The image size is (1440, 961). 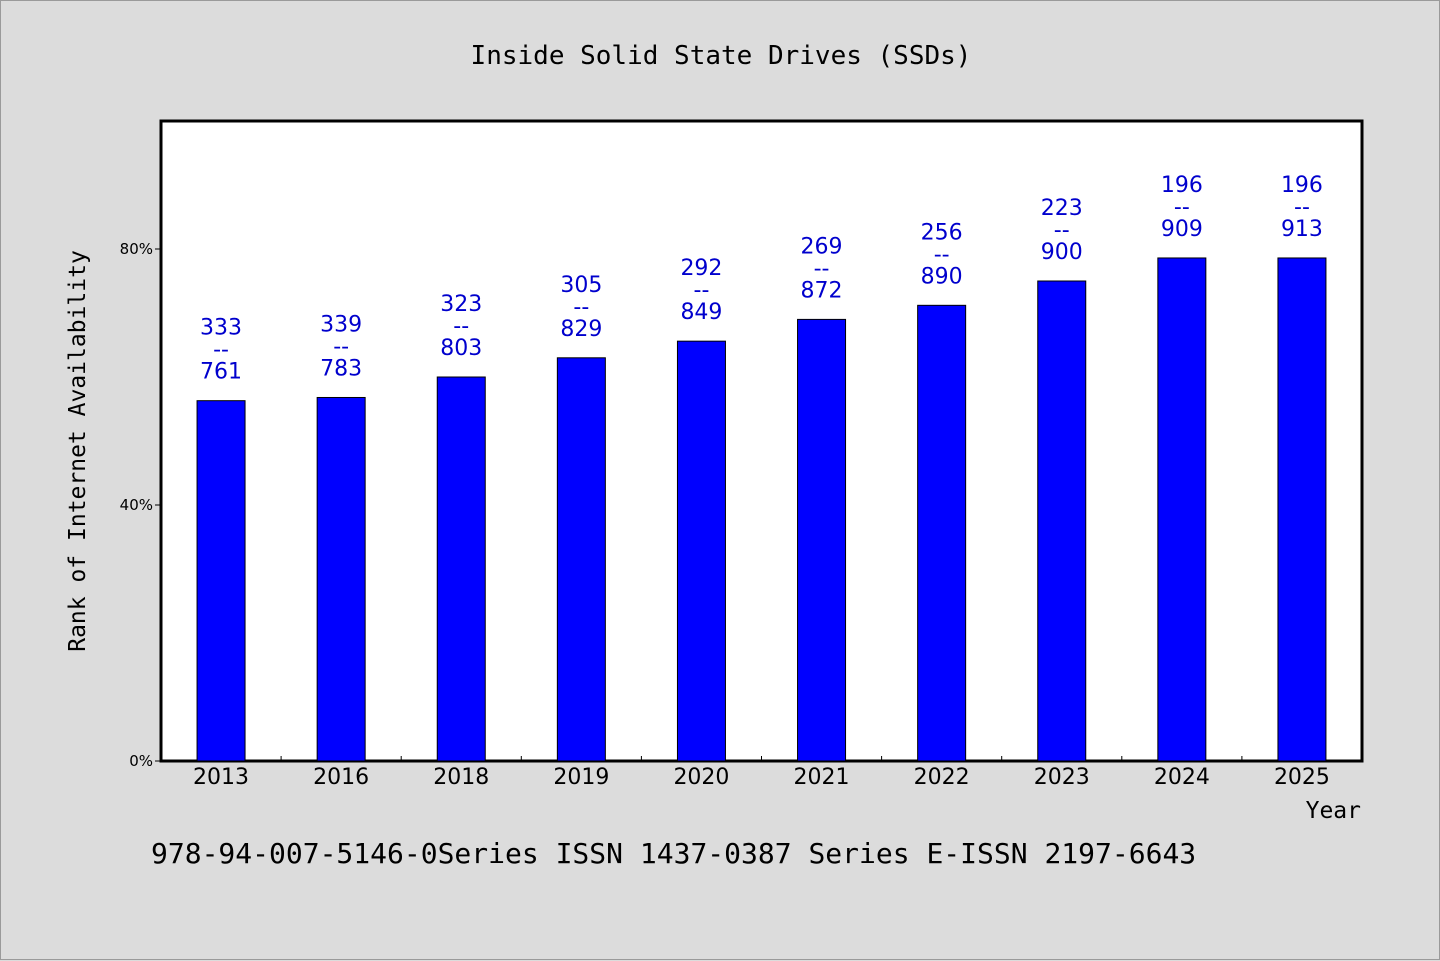 I want to click on y-tick-label: 40%, so click(x=136, y=505).